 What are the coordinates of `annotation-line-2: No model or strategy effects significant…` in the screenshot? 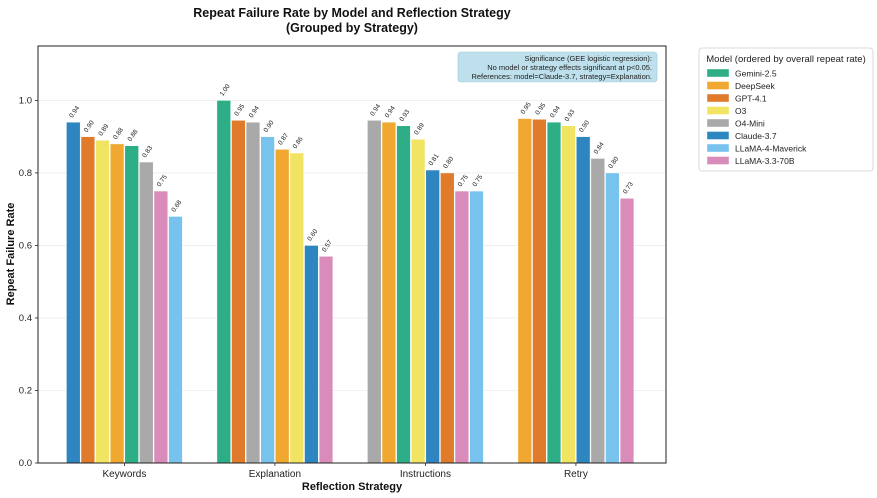 It's located at (569, 67).